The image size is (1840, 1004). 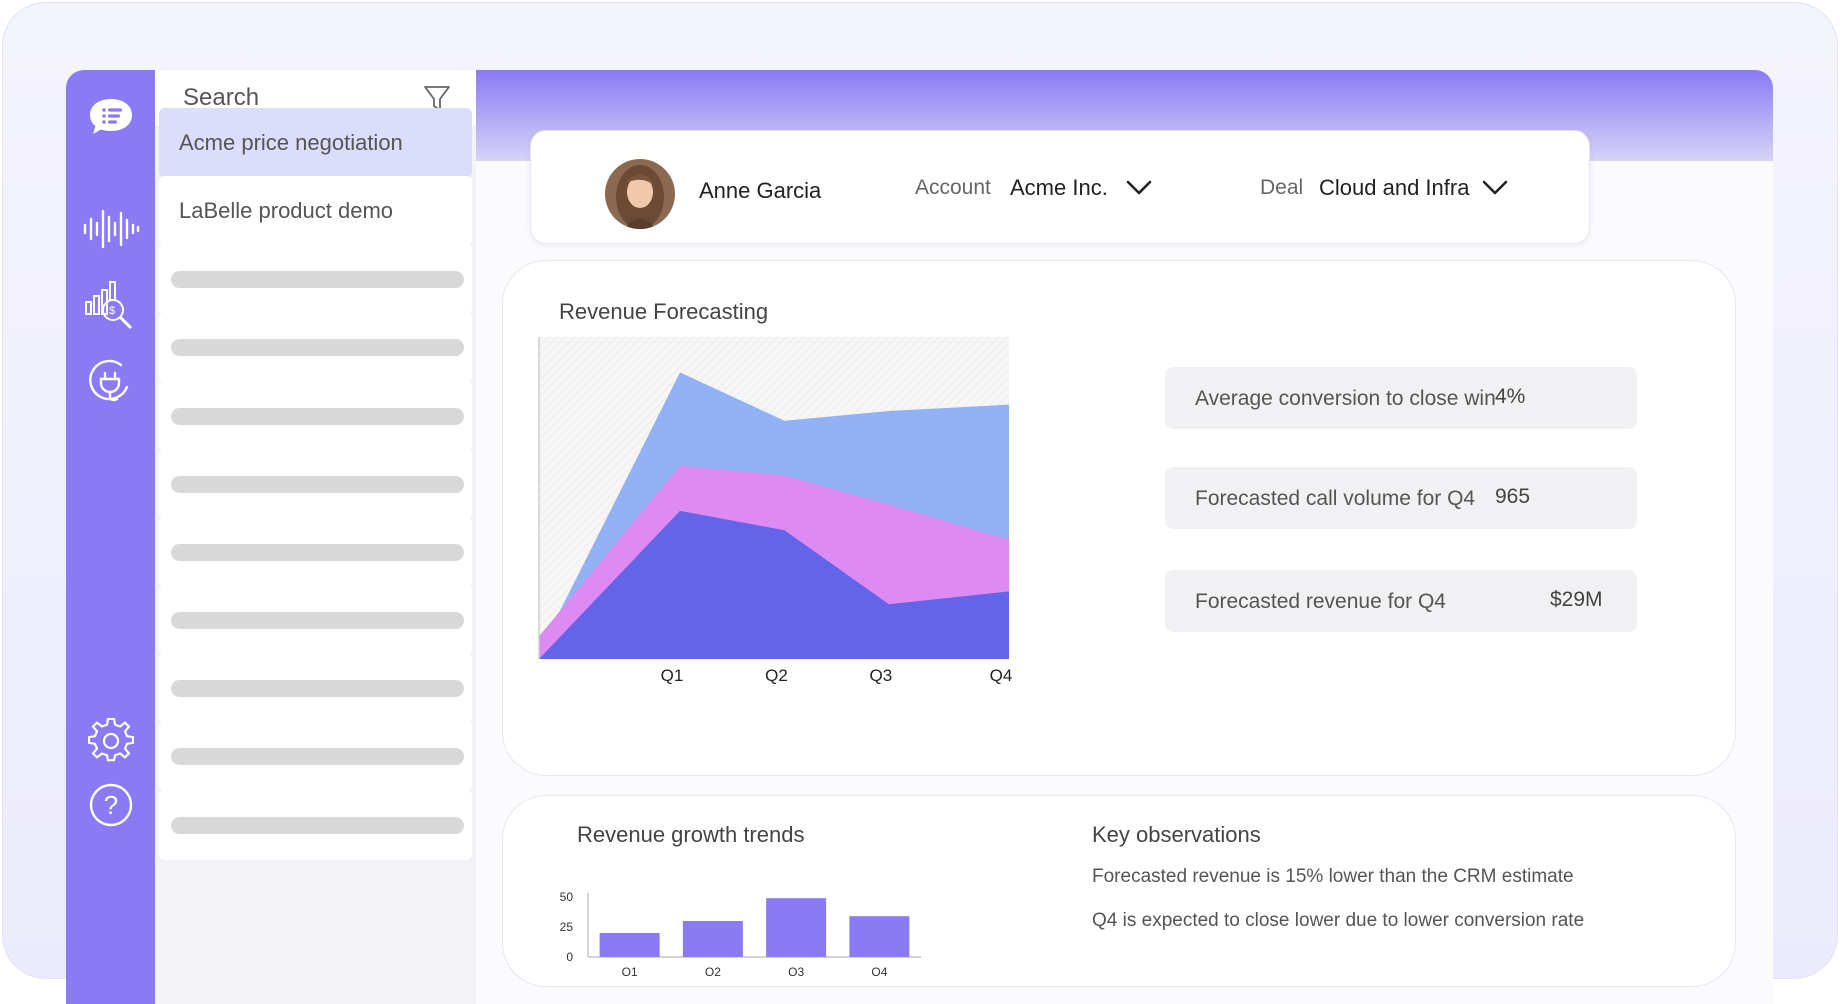 I want to click on gear-icon, so click(x=110, y=741).